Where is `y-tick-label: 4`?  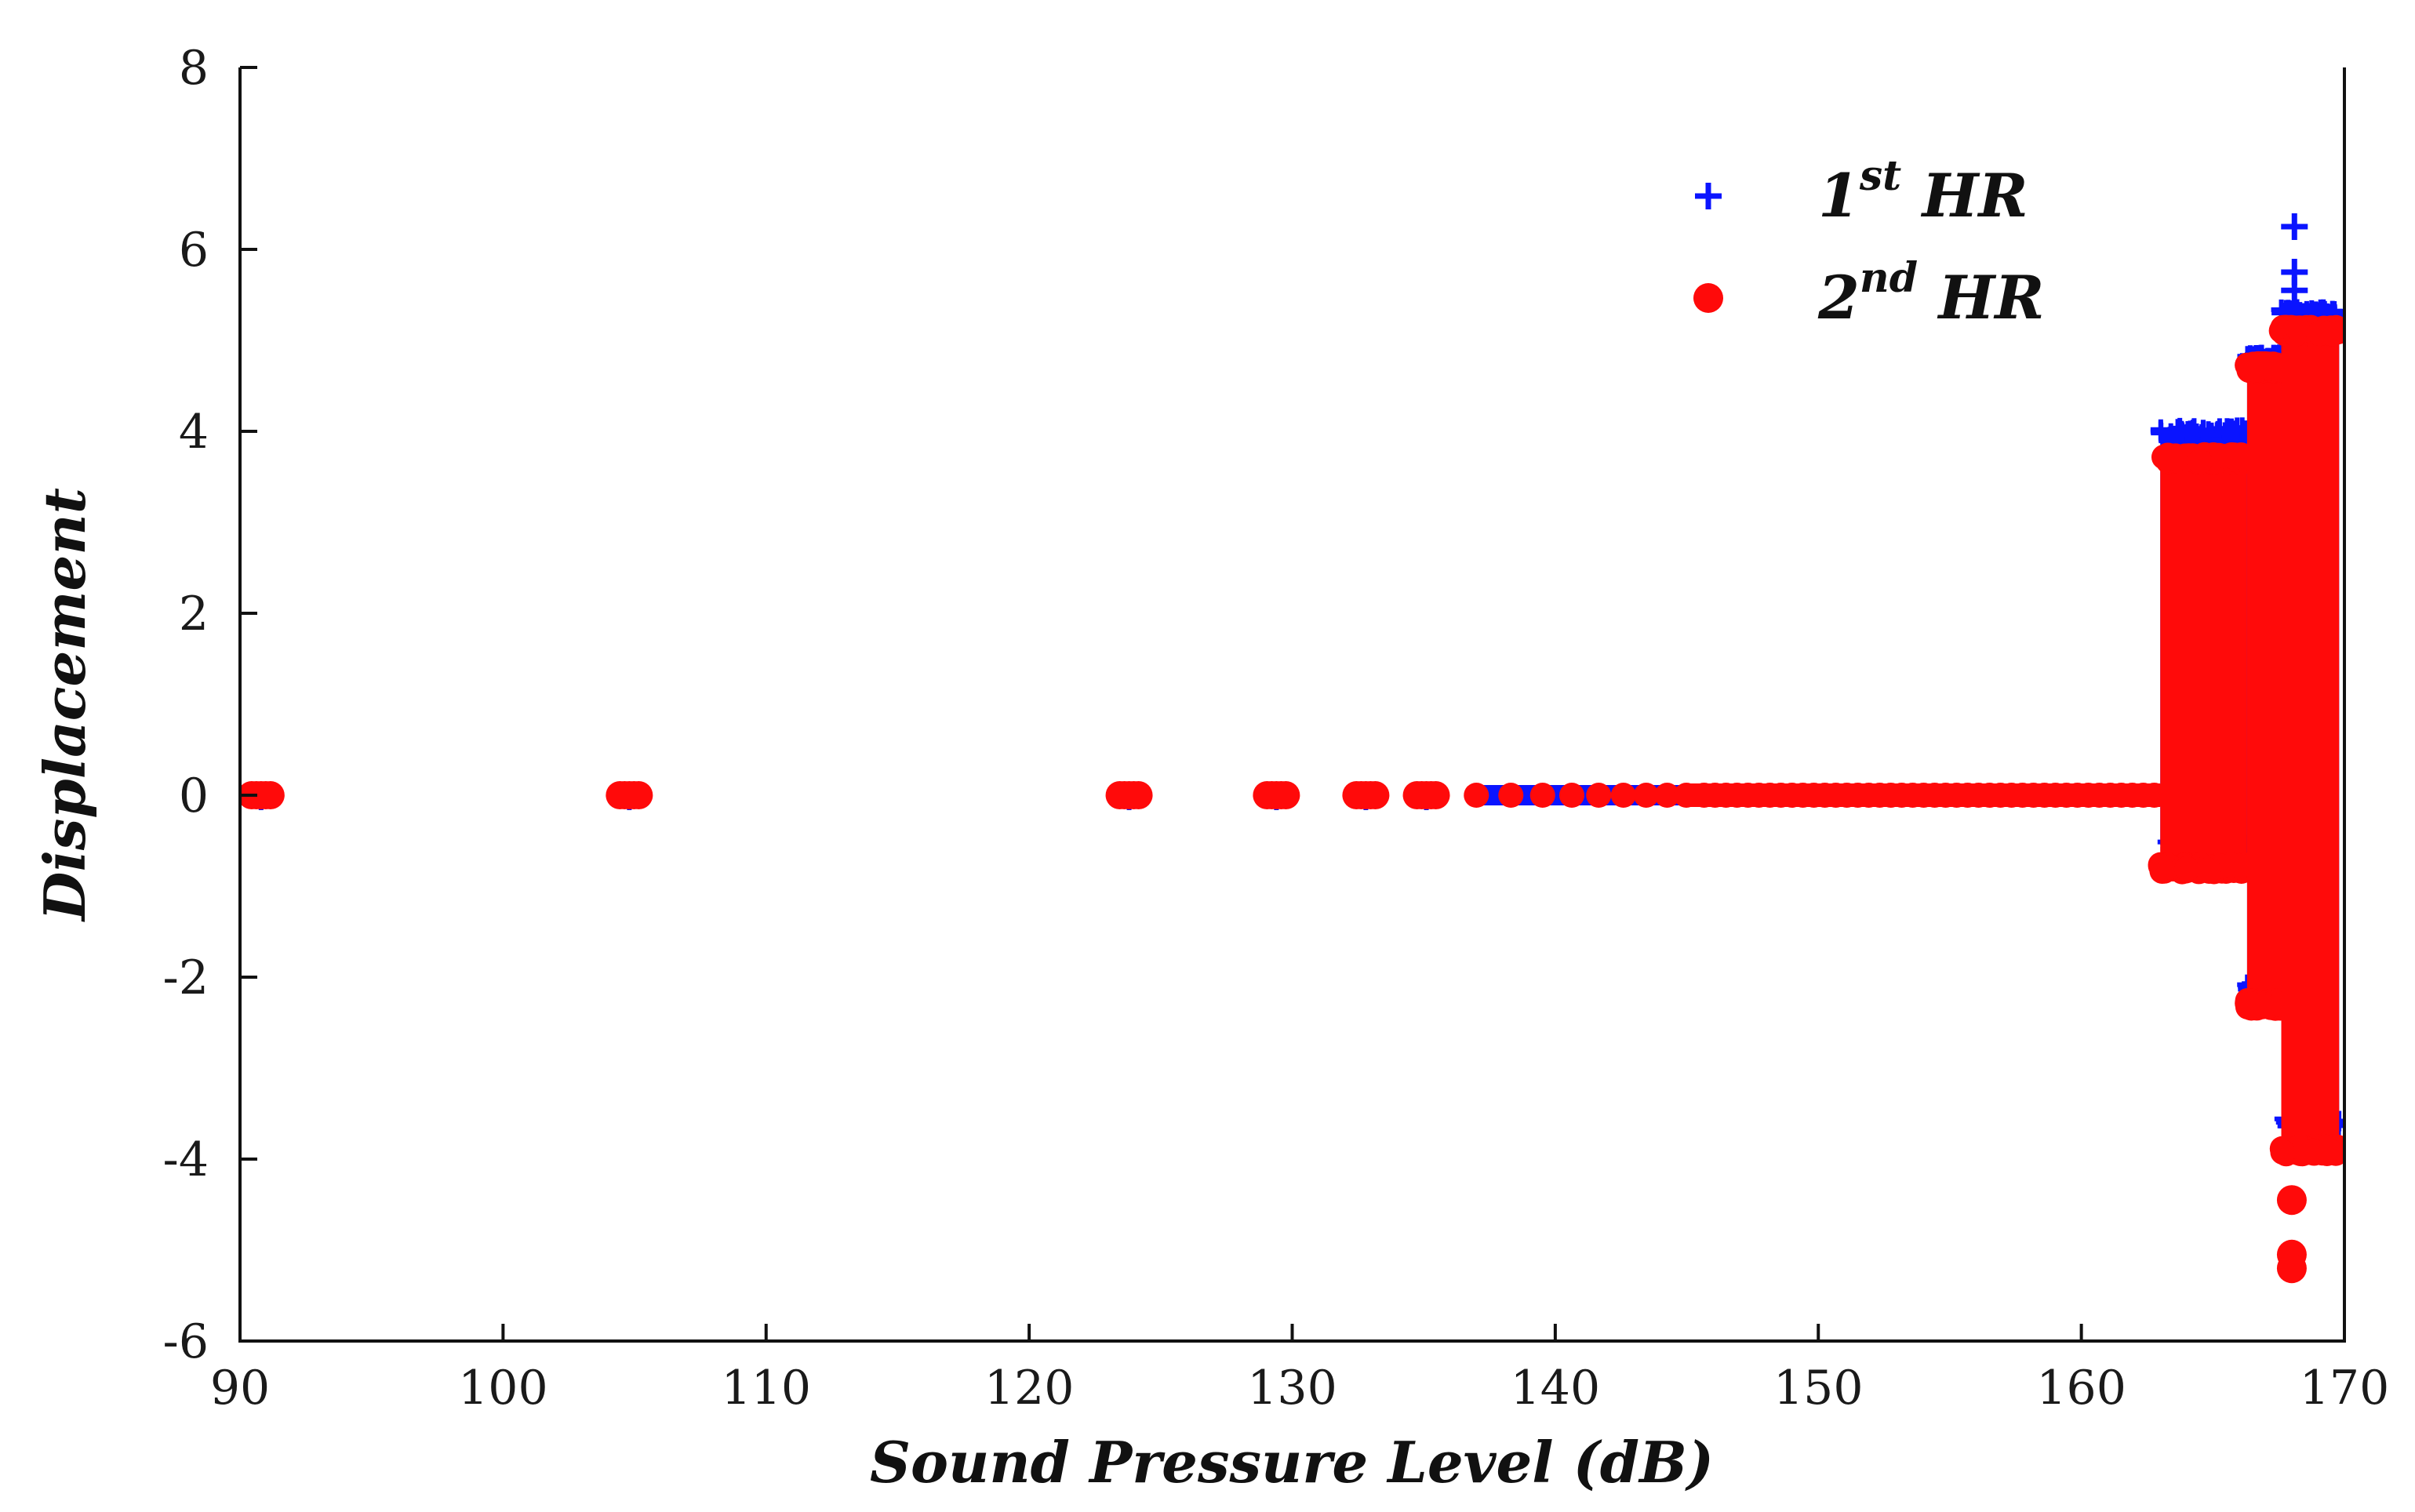 y-tick-label: 4 is located at coordinates (194, 432).